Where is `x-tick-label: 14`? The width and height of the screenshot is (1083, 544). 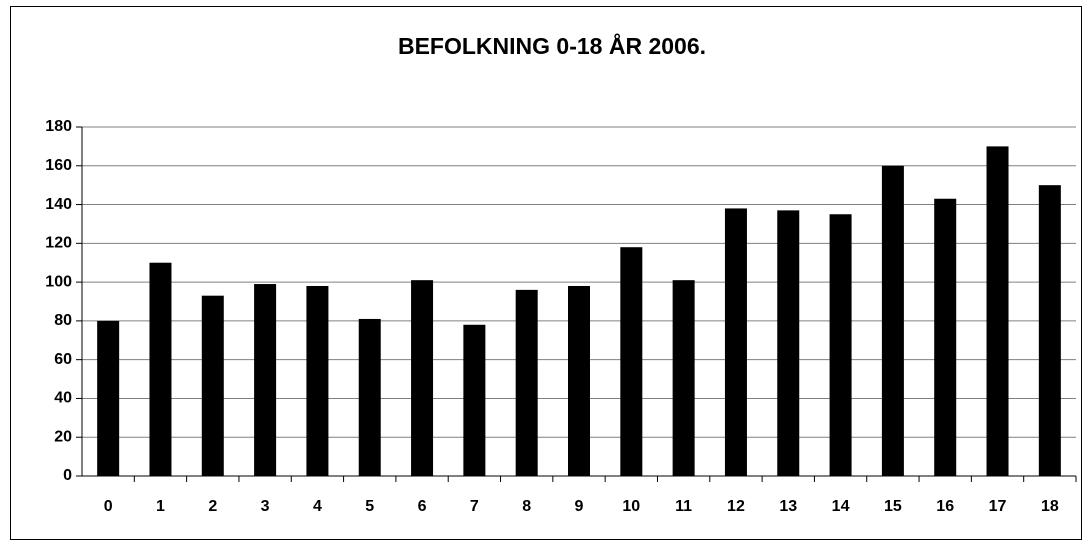 x-tick-label: 14 is located at coordinates (841, 506).